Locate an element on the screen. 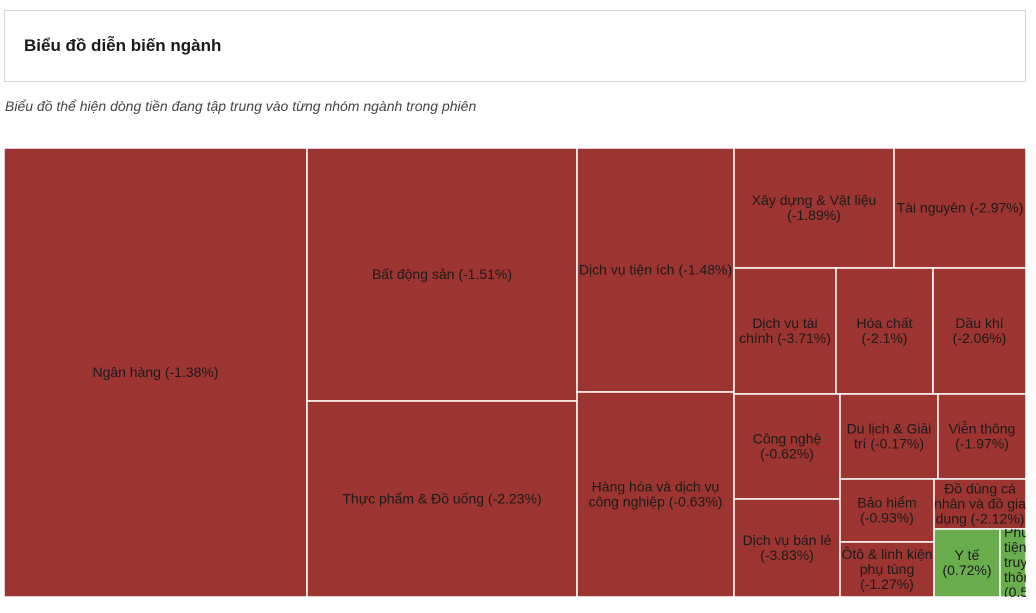 This screenshot has height=613, width=1036. treemap-label-line: (-0.93%) is located at coordinates (887, 518).